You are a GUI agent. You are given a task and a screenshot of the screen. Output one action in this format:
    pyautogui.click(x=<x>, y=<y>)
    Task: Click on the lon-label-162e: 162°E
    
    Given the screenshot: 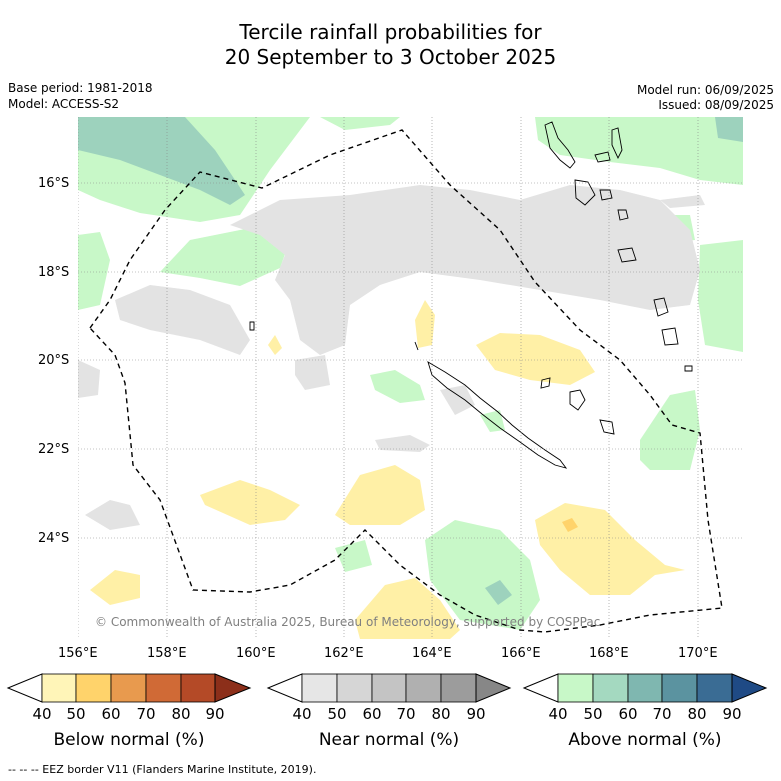 What is the action you would take?
    pyautogui.click(x=344, y=653)
    